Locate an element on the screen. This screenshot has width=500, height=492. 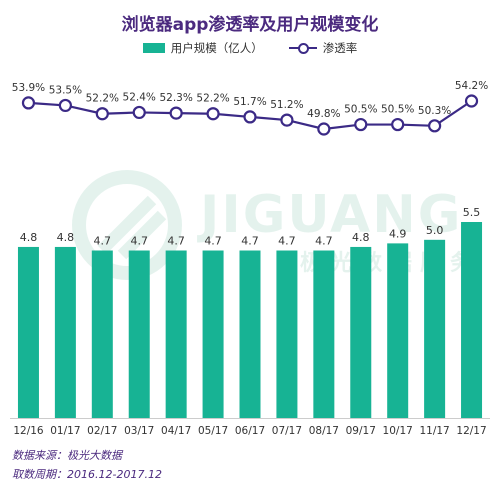
x-tick-label: 01/17 is located at coordinates (65, 431).